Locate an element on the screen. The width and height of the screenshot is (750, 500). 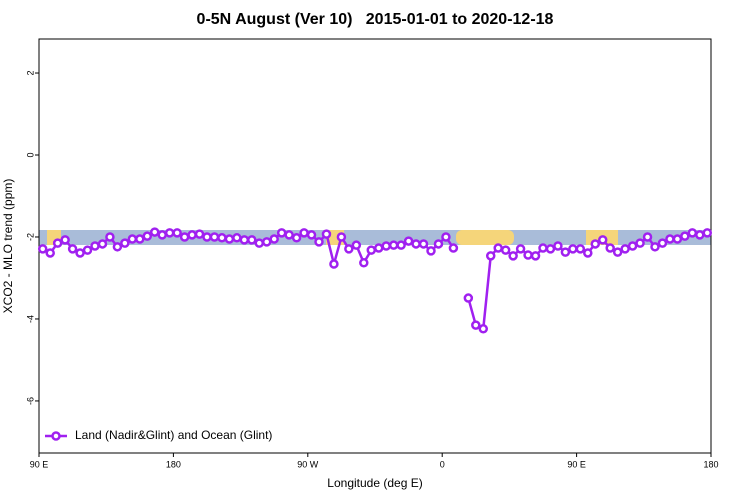
x-tick-label: 0 is located at coordinates (442, 464).